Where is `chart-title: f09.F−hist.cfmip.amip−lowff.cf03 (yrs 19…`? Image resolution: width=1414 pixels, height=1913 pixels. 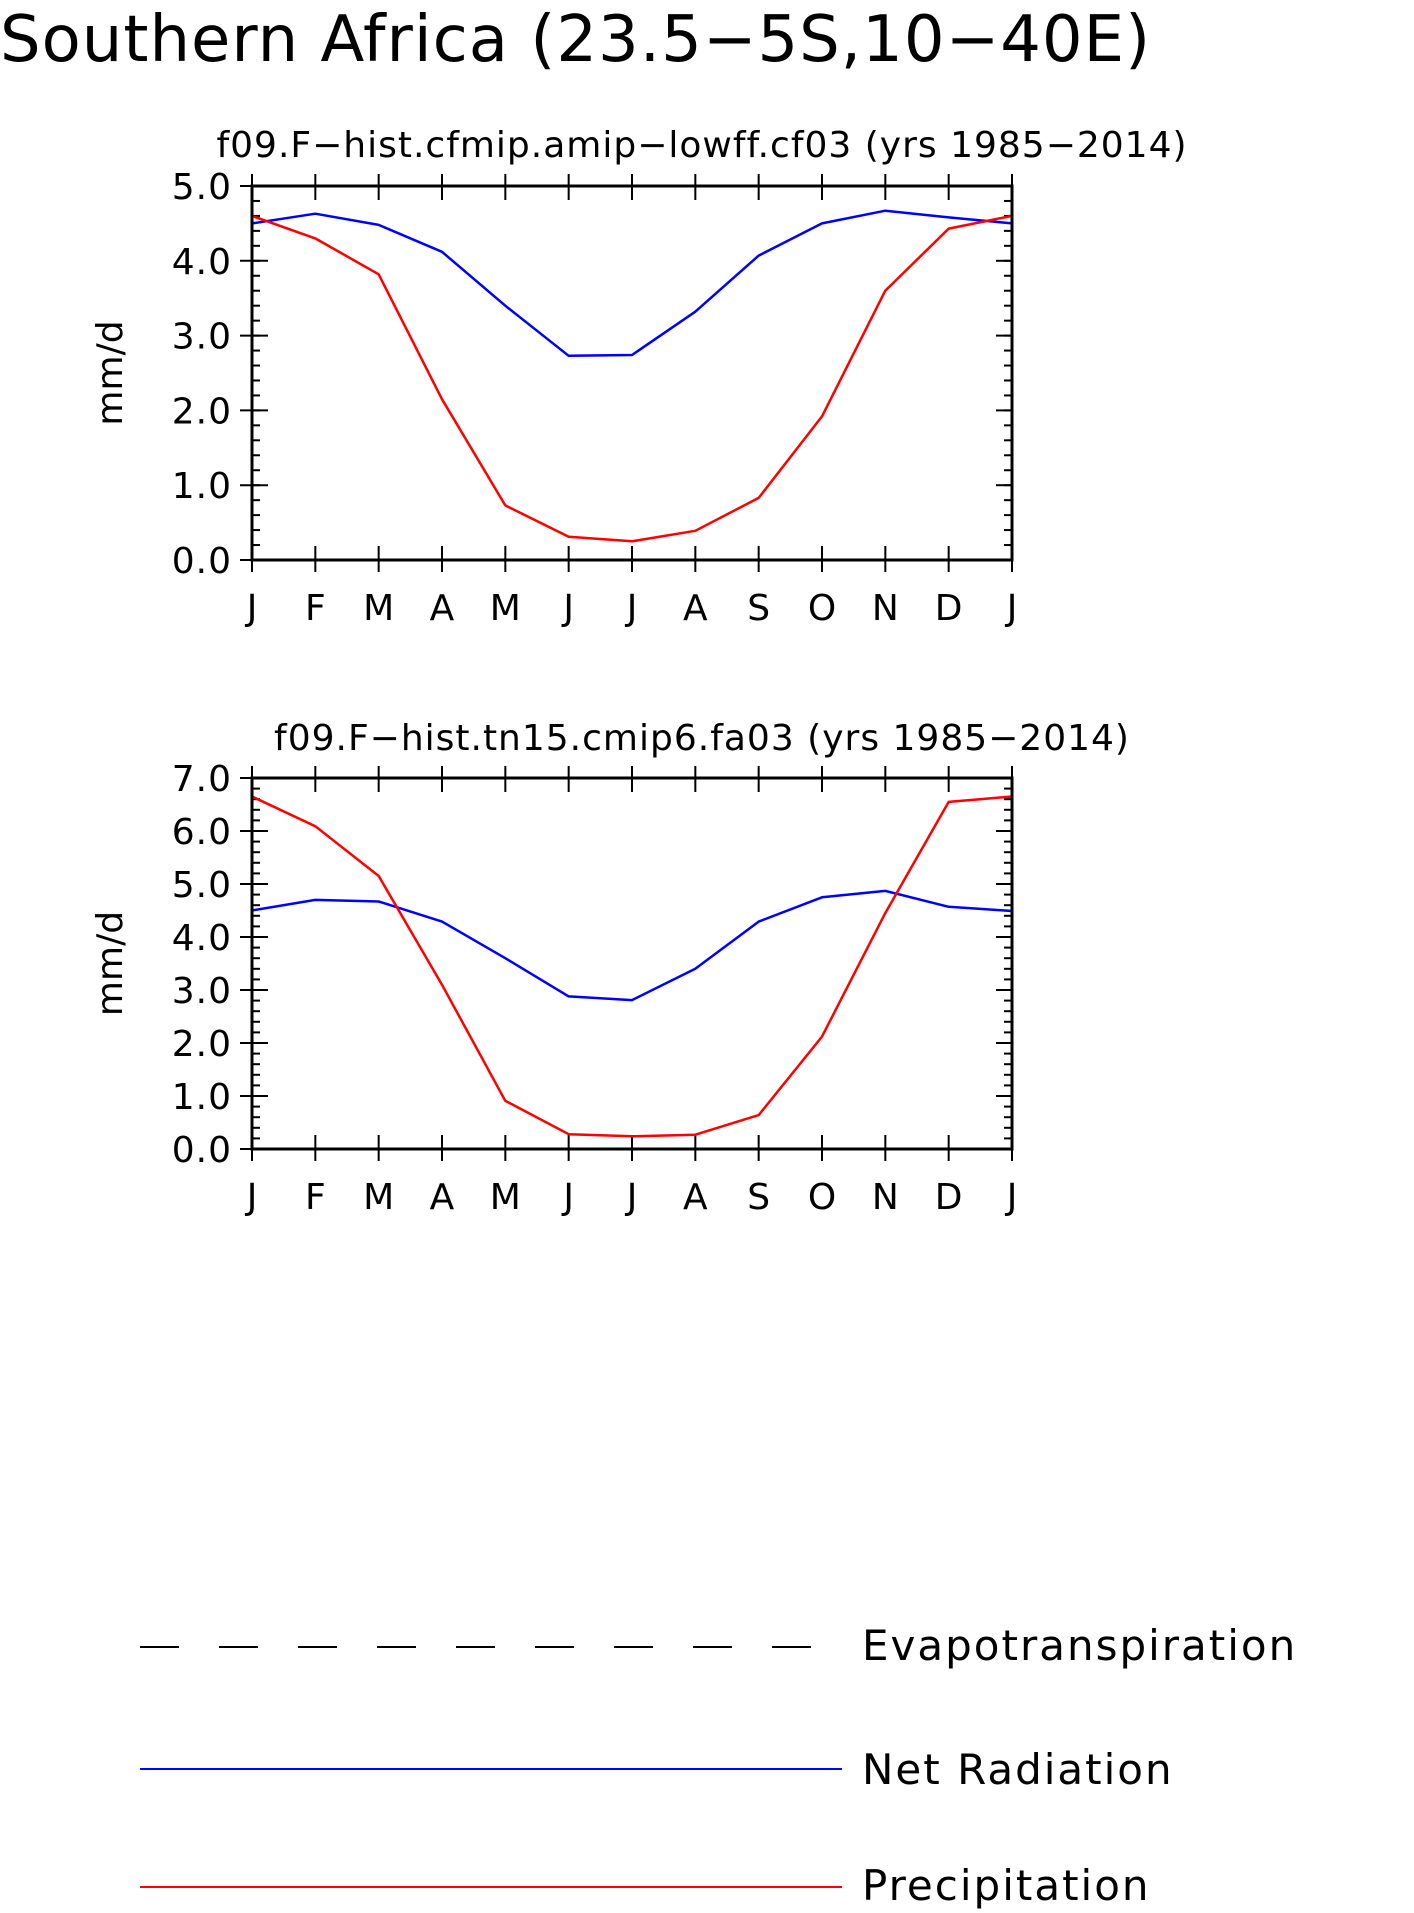 chart-title: f09.F−hist.cfmip.amip−lowff.cf03 (yrs 19… is located at coordinates (701, 145).